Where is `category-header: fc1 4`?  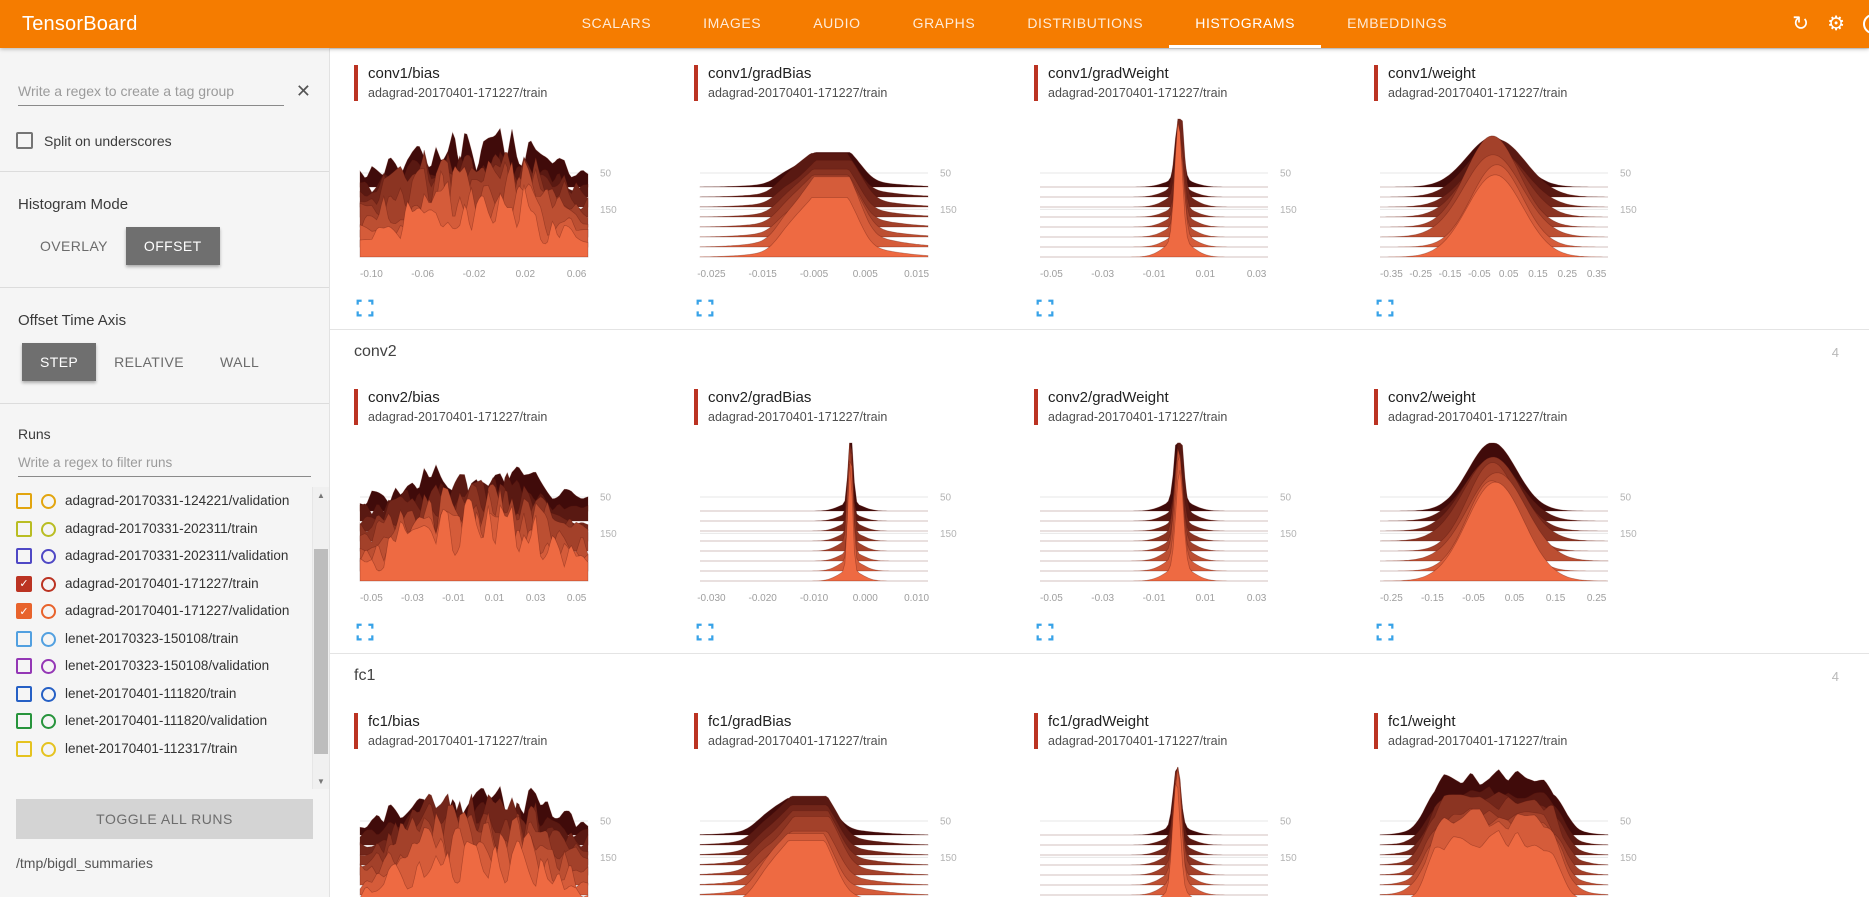
category-header: fc1 4 is located at coordinates (1099, 675).